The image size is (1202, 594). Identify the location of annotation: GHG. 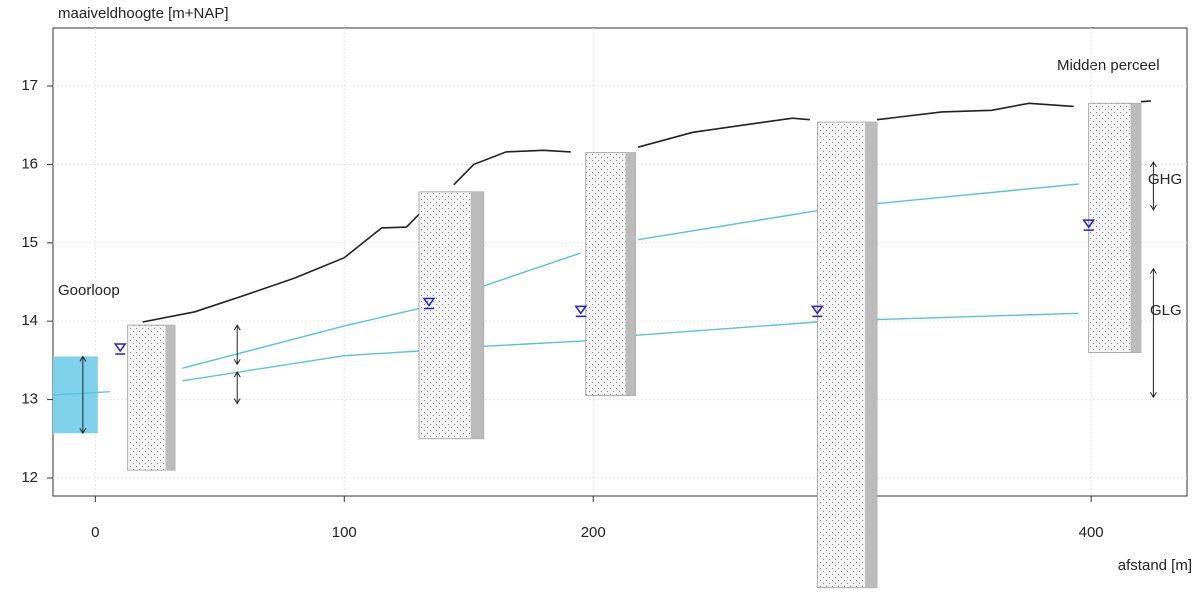
(1165, 179).